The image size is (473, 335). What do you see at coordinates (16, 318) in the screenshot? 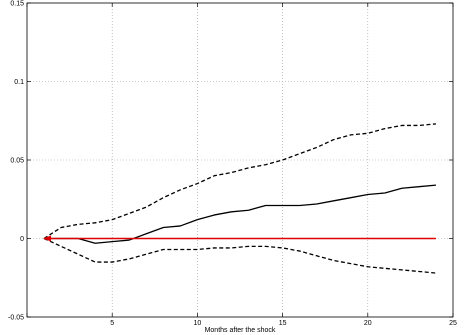
I see `y-tick-label: -0.05` at bounding box center [16, 318].